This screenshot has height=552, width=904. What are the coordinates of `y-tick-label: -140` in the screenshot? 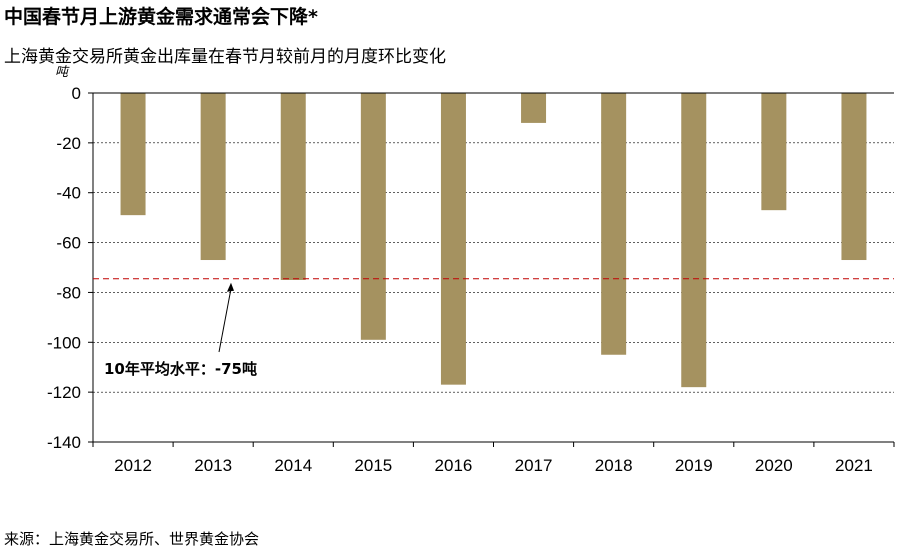 It's located at (64, 442).